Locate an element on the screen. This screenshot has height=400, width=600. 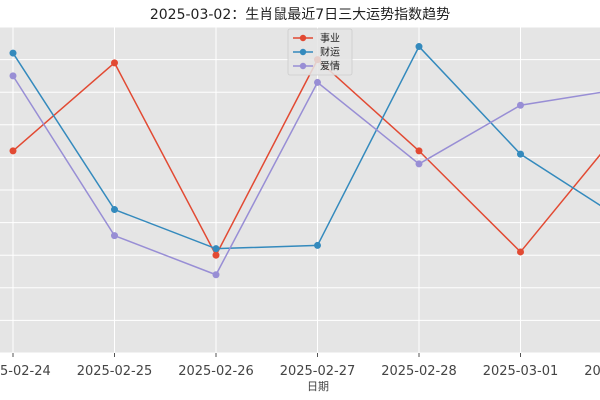
x-tick-label: 2025-03-01 is located at coordinates (521, 371).